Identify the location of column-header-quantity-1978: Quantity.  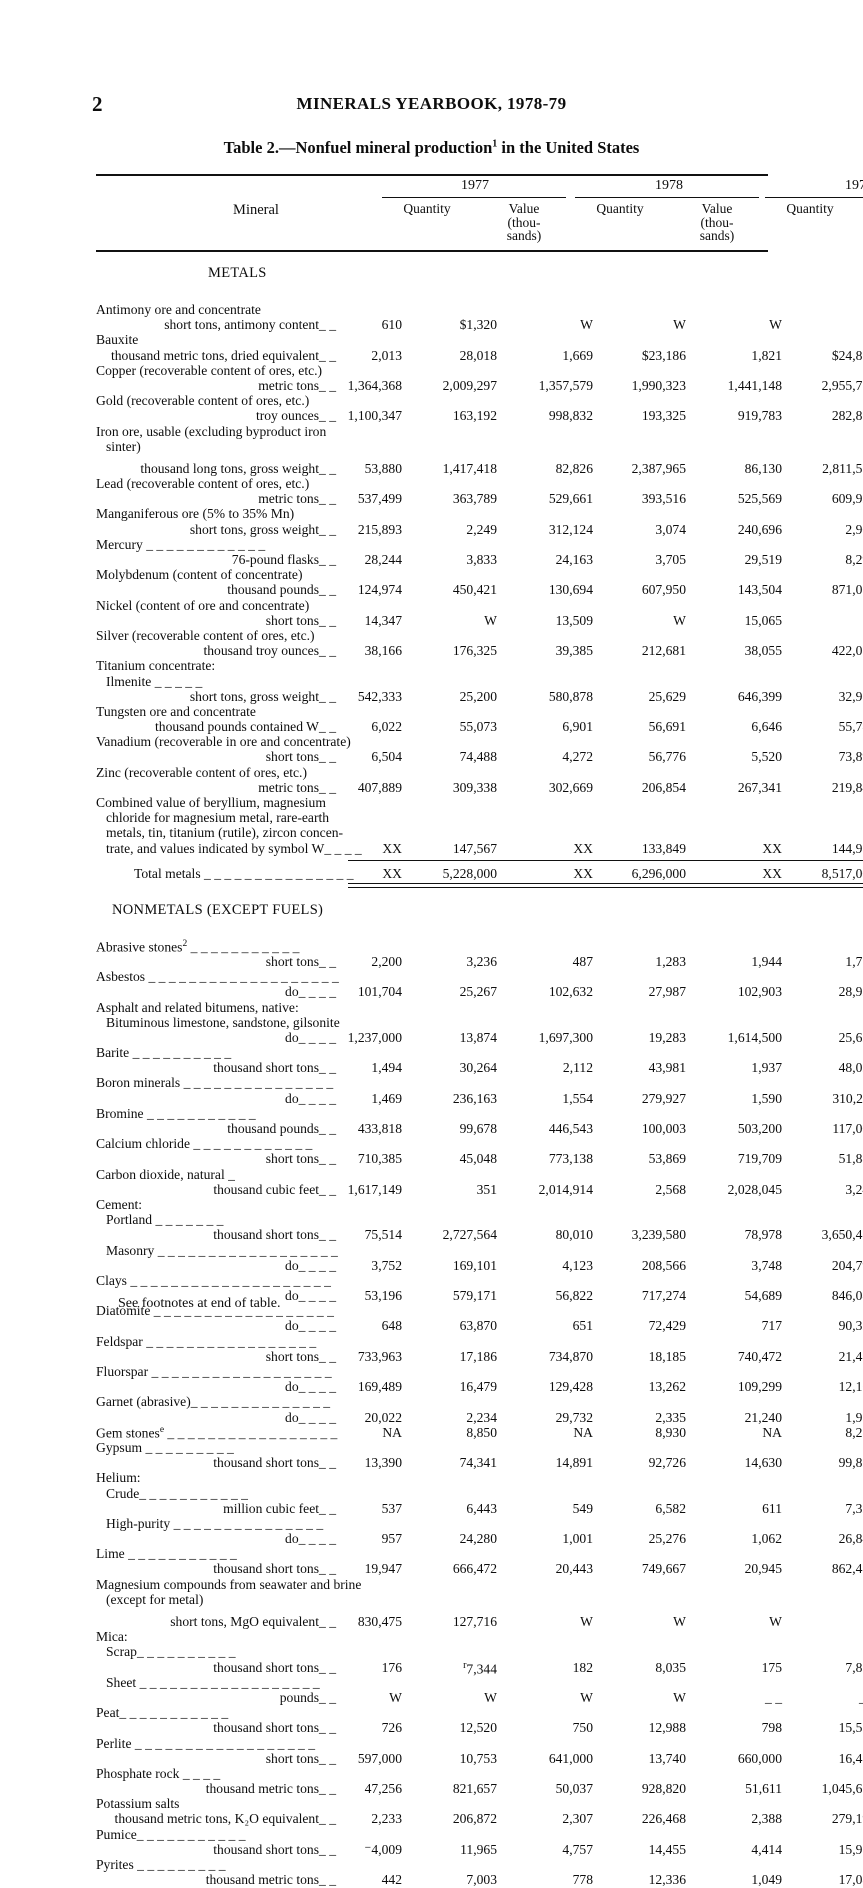
(620, 208).